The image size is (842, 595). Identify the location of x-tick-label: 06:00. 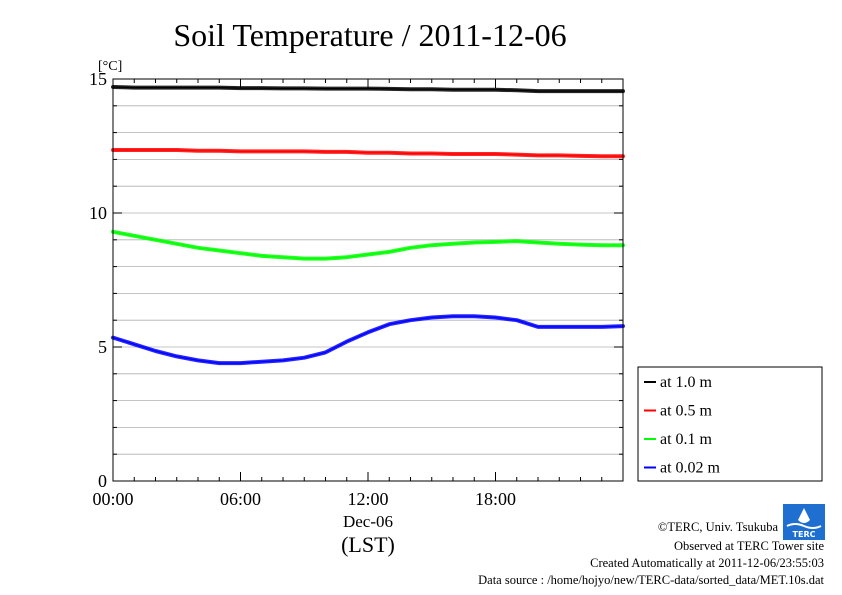
(240, 499).